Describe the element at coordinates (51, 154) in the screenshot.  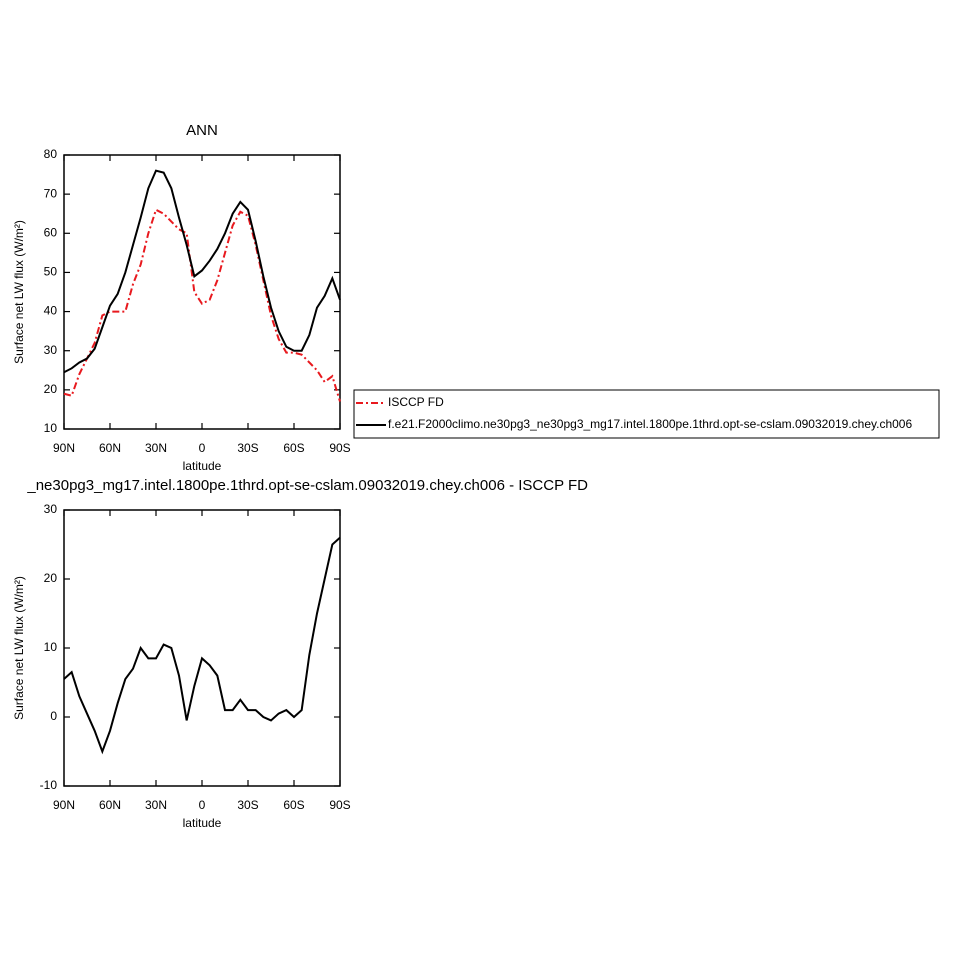
I see `y-tick-label: 80` at that location.